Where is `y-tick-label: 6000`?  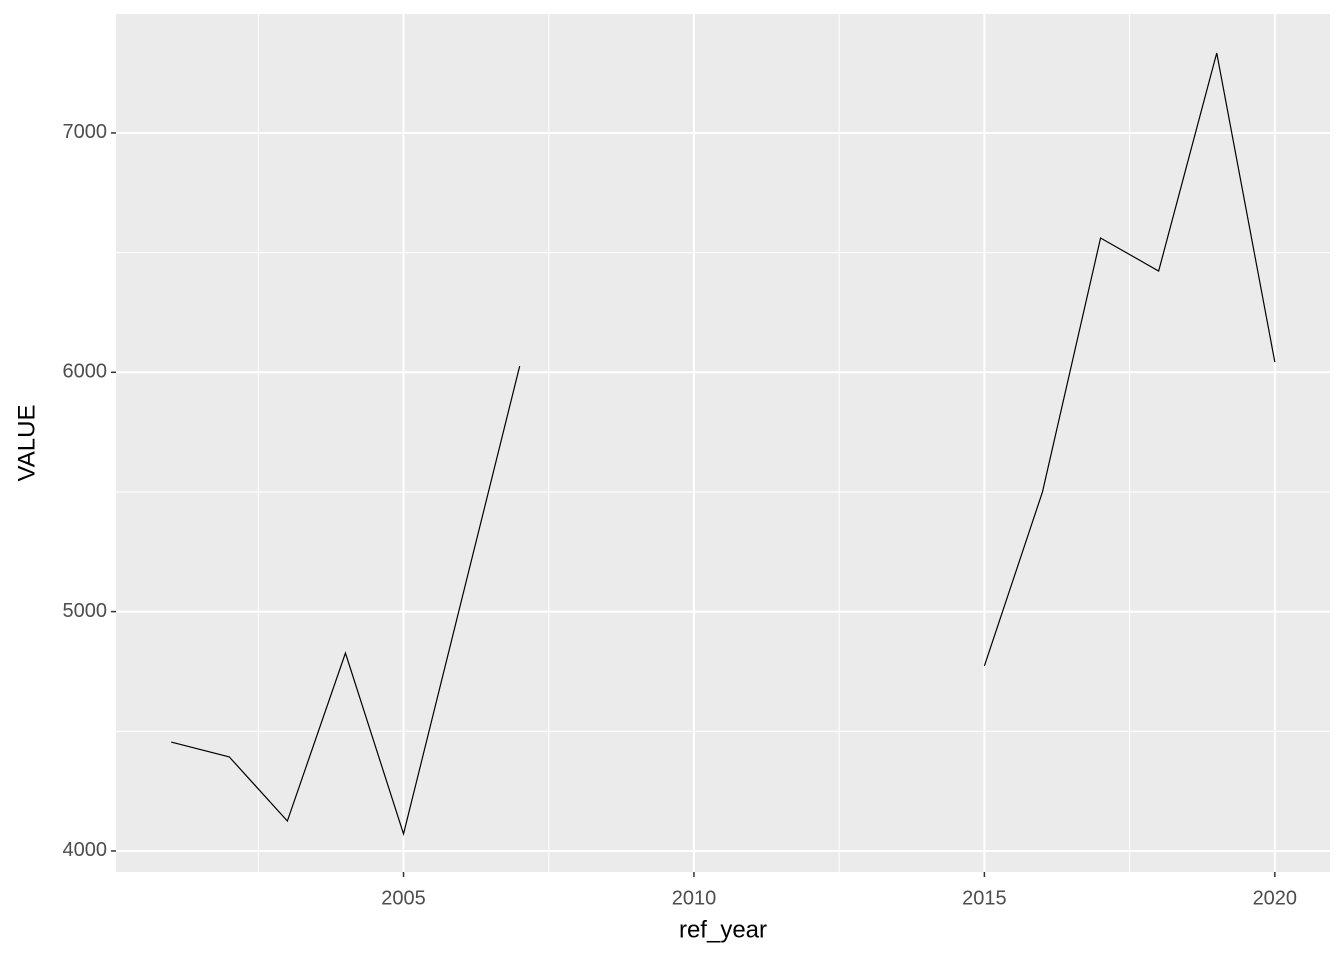
y-tick-label: 6000 is located at coordinates (85, 372).